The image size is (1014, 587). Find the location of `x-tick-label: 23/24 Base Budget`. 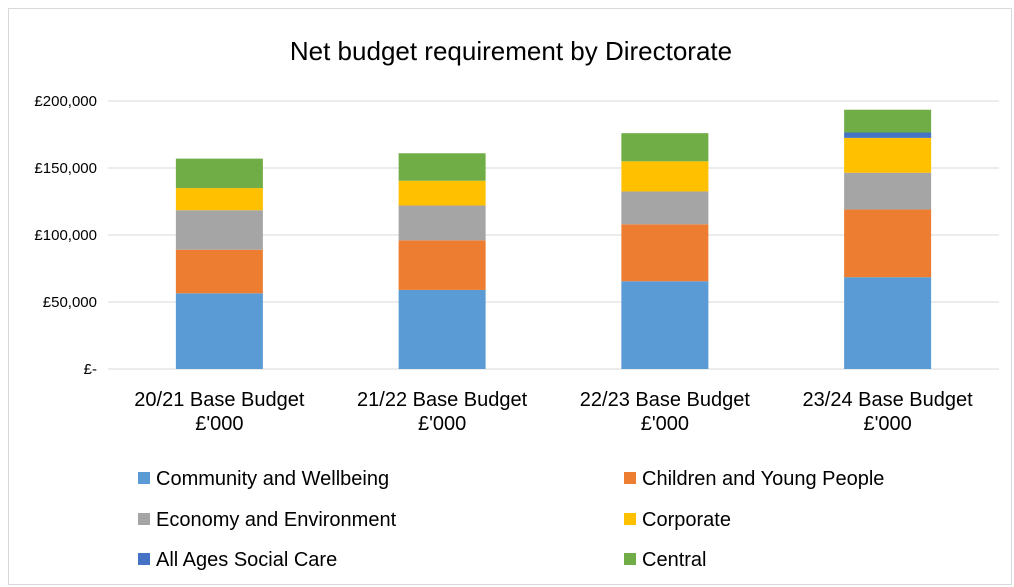

x-tick-label: 23/24 Base Budget is located at coordinates (888, 400).